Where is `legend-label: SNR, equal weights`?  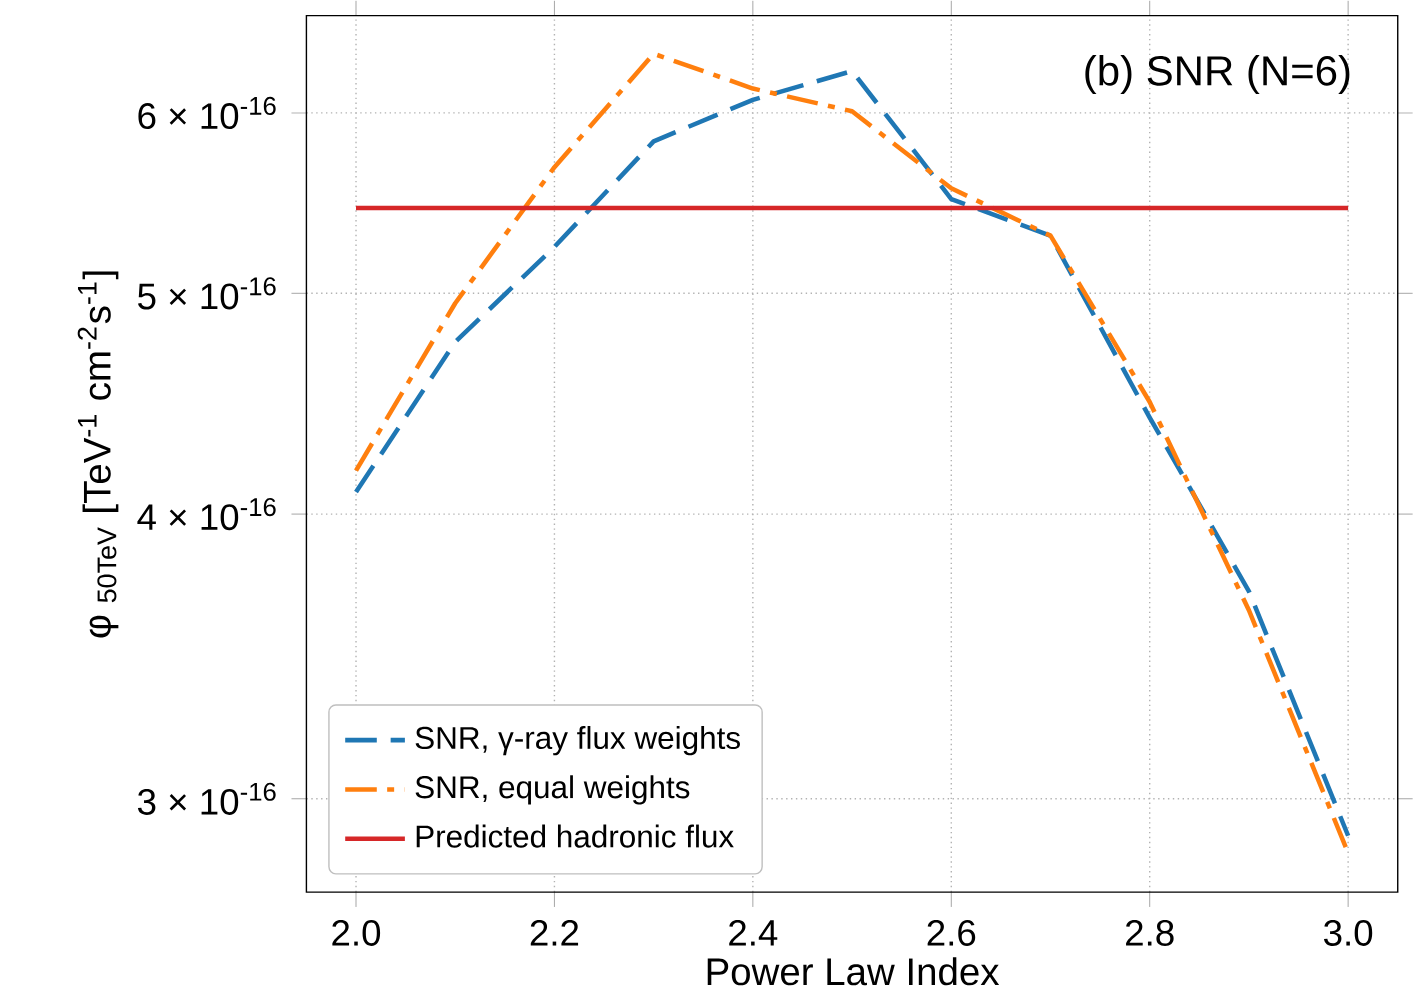
legend-label: SNR, equal weights is located at coordinates (552, 790).